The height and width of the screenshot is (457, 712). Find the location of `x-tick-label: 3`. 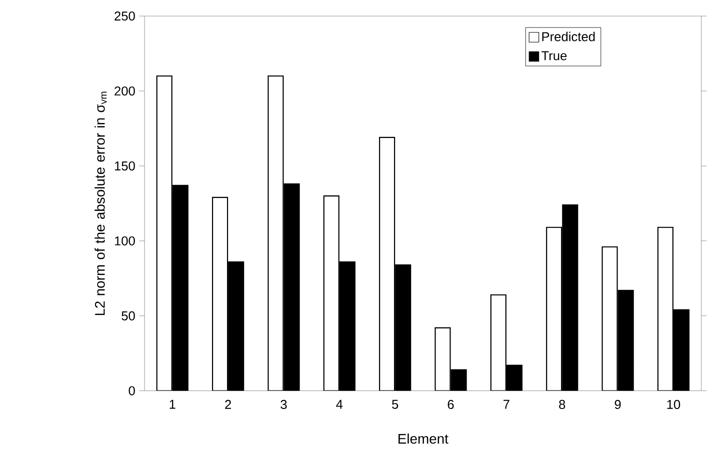

x-tick-label: 3 is located at coordinates (283, 404).